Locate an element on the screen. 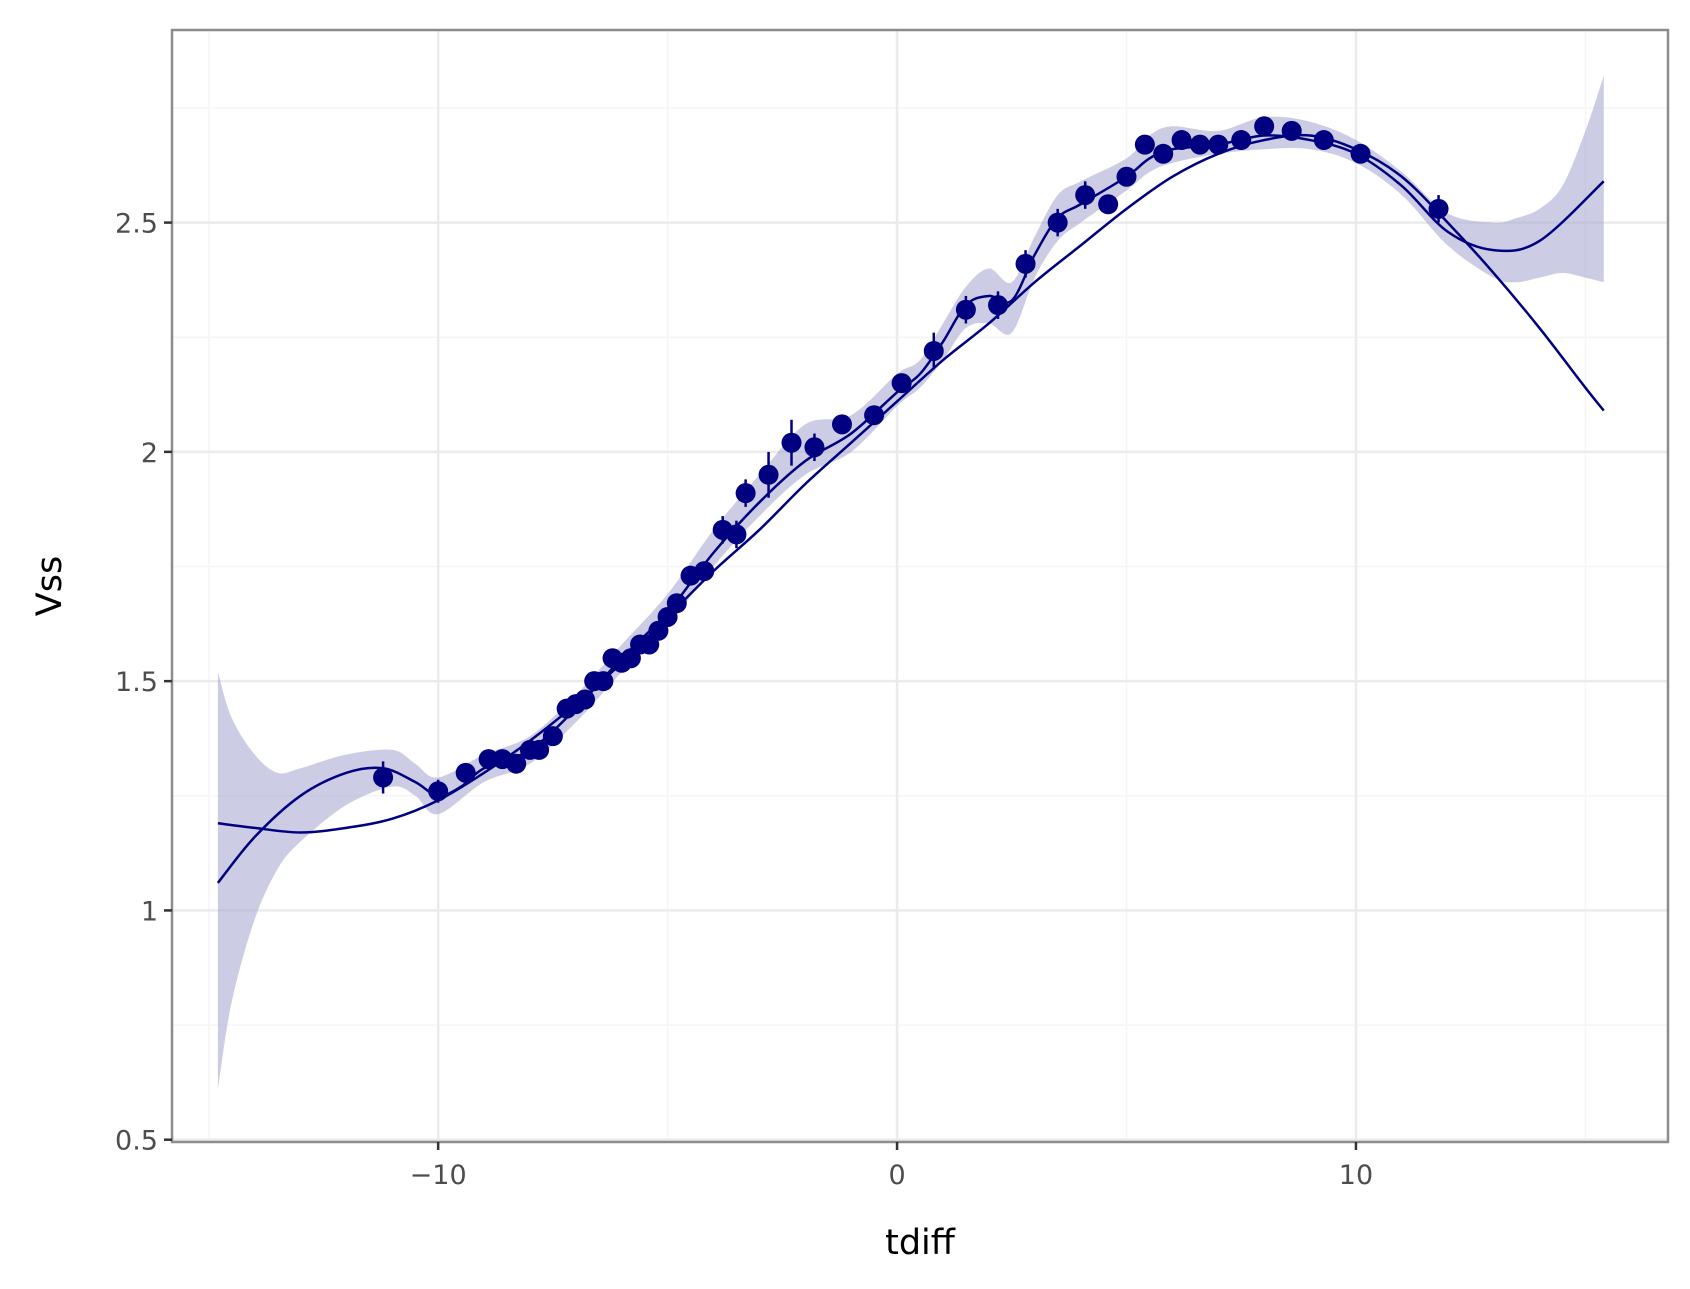 The height and width of the screenshot is (1289, 1690). y-tick-label: 2.5 is located at coordinates (136, 224).